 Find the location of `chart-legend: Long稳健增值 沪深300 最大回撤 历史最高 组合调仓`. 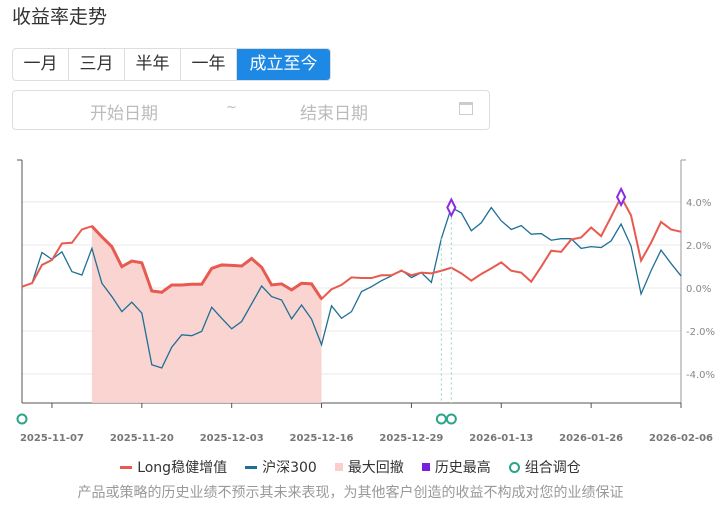

chart-legend: Long稳健增值 沪深300 最大回撤 历史最高 组合调仓 is located at coordinates (355, 467).